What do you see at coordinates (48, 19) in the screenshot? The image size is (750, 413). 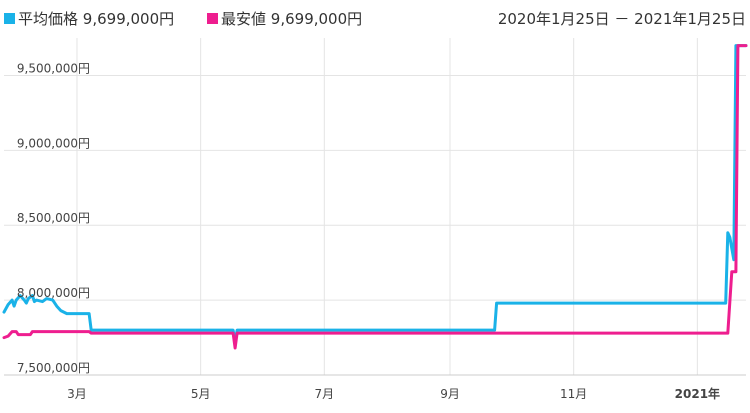 I see `legend-label-average: 平均価格` at bounding box center [48, 19].